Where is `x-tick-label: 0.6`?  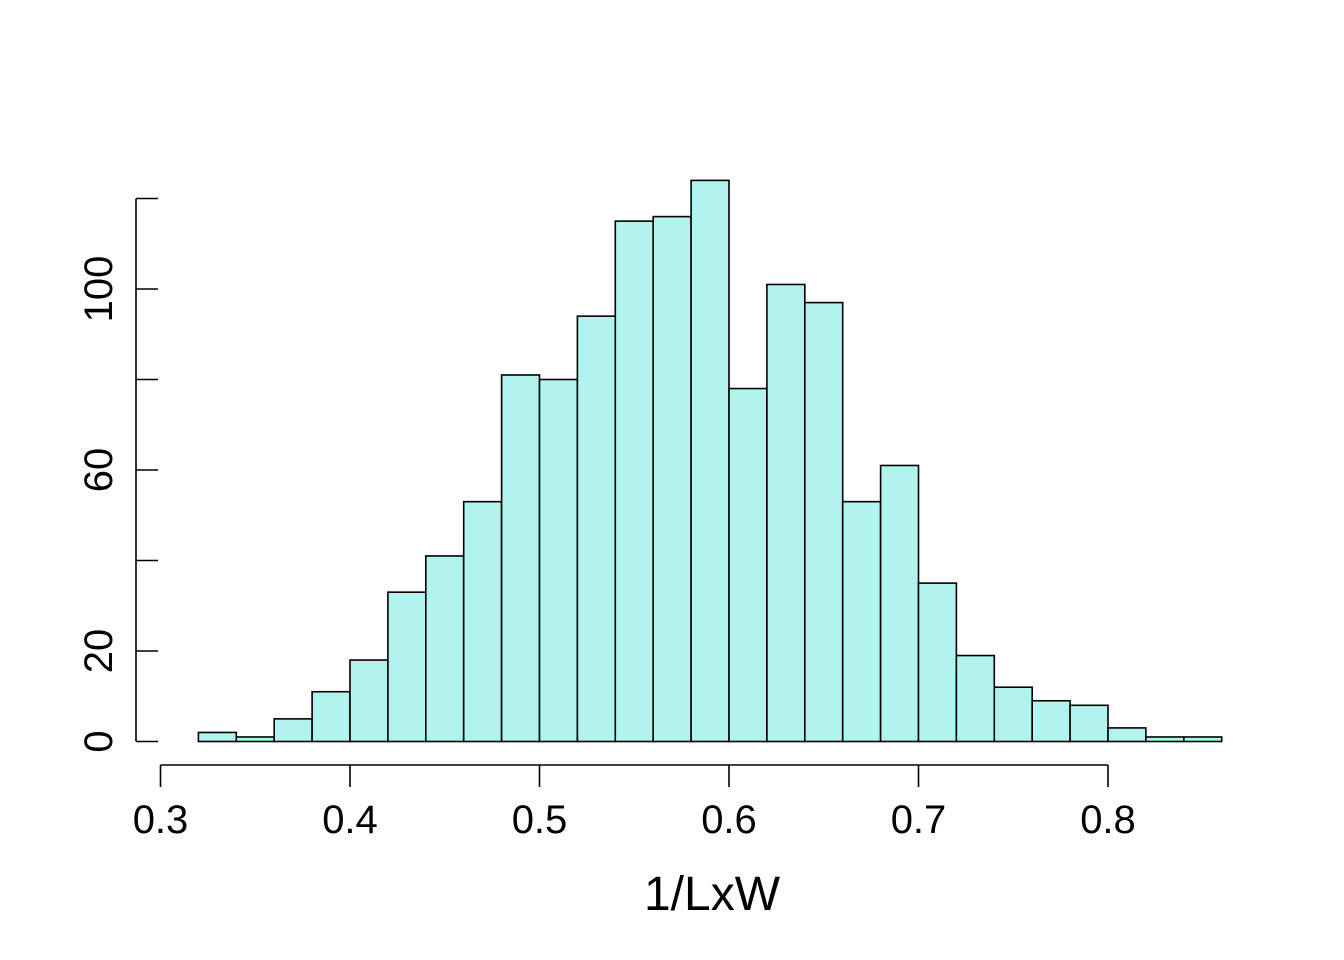 x-tick-label: 0.6 is located at coordinates (729, 820).